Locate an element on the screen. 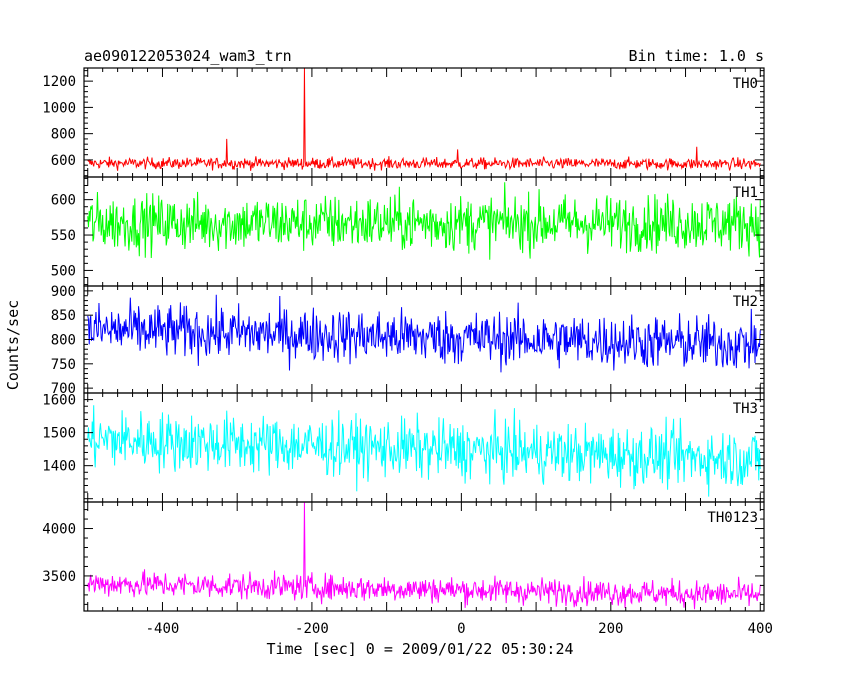  panel-label-th1: TH1 is located at coordinates (745, 193).